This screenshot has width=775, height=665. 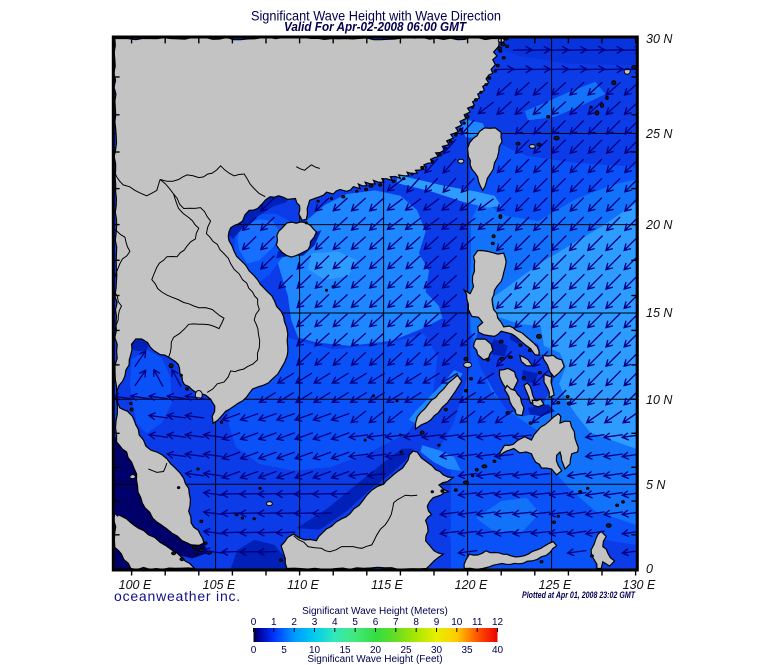 I want to click on svg-text: 12, so click(x=498, y=622).